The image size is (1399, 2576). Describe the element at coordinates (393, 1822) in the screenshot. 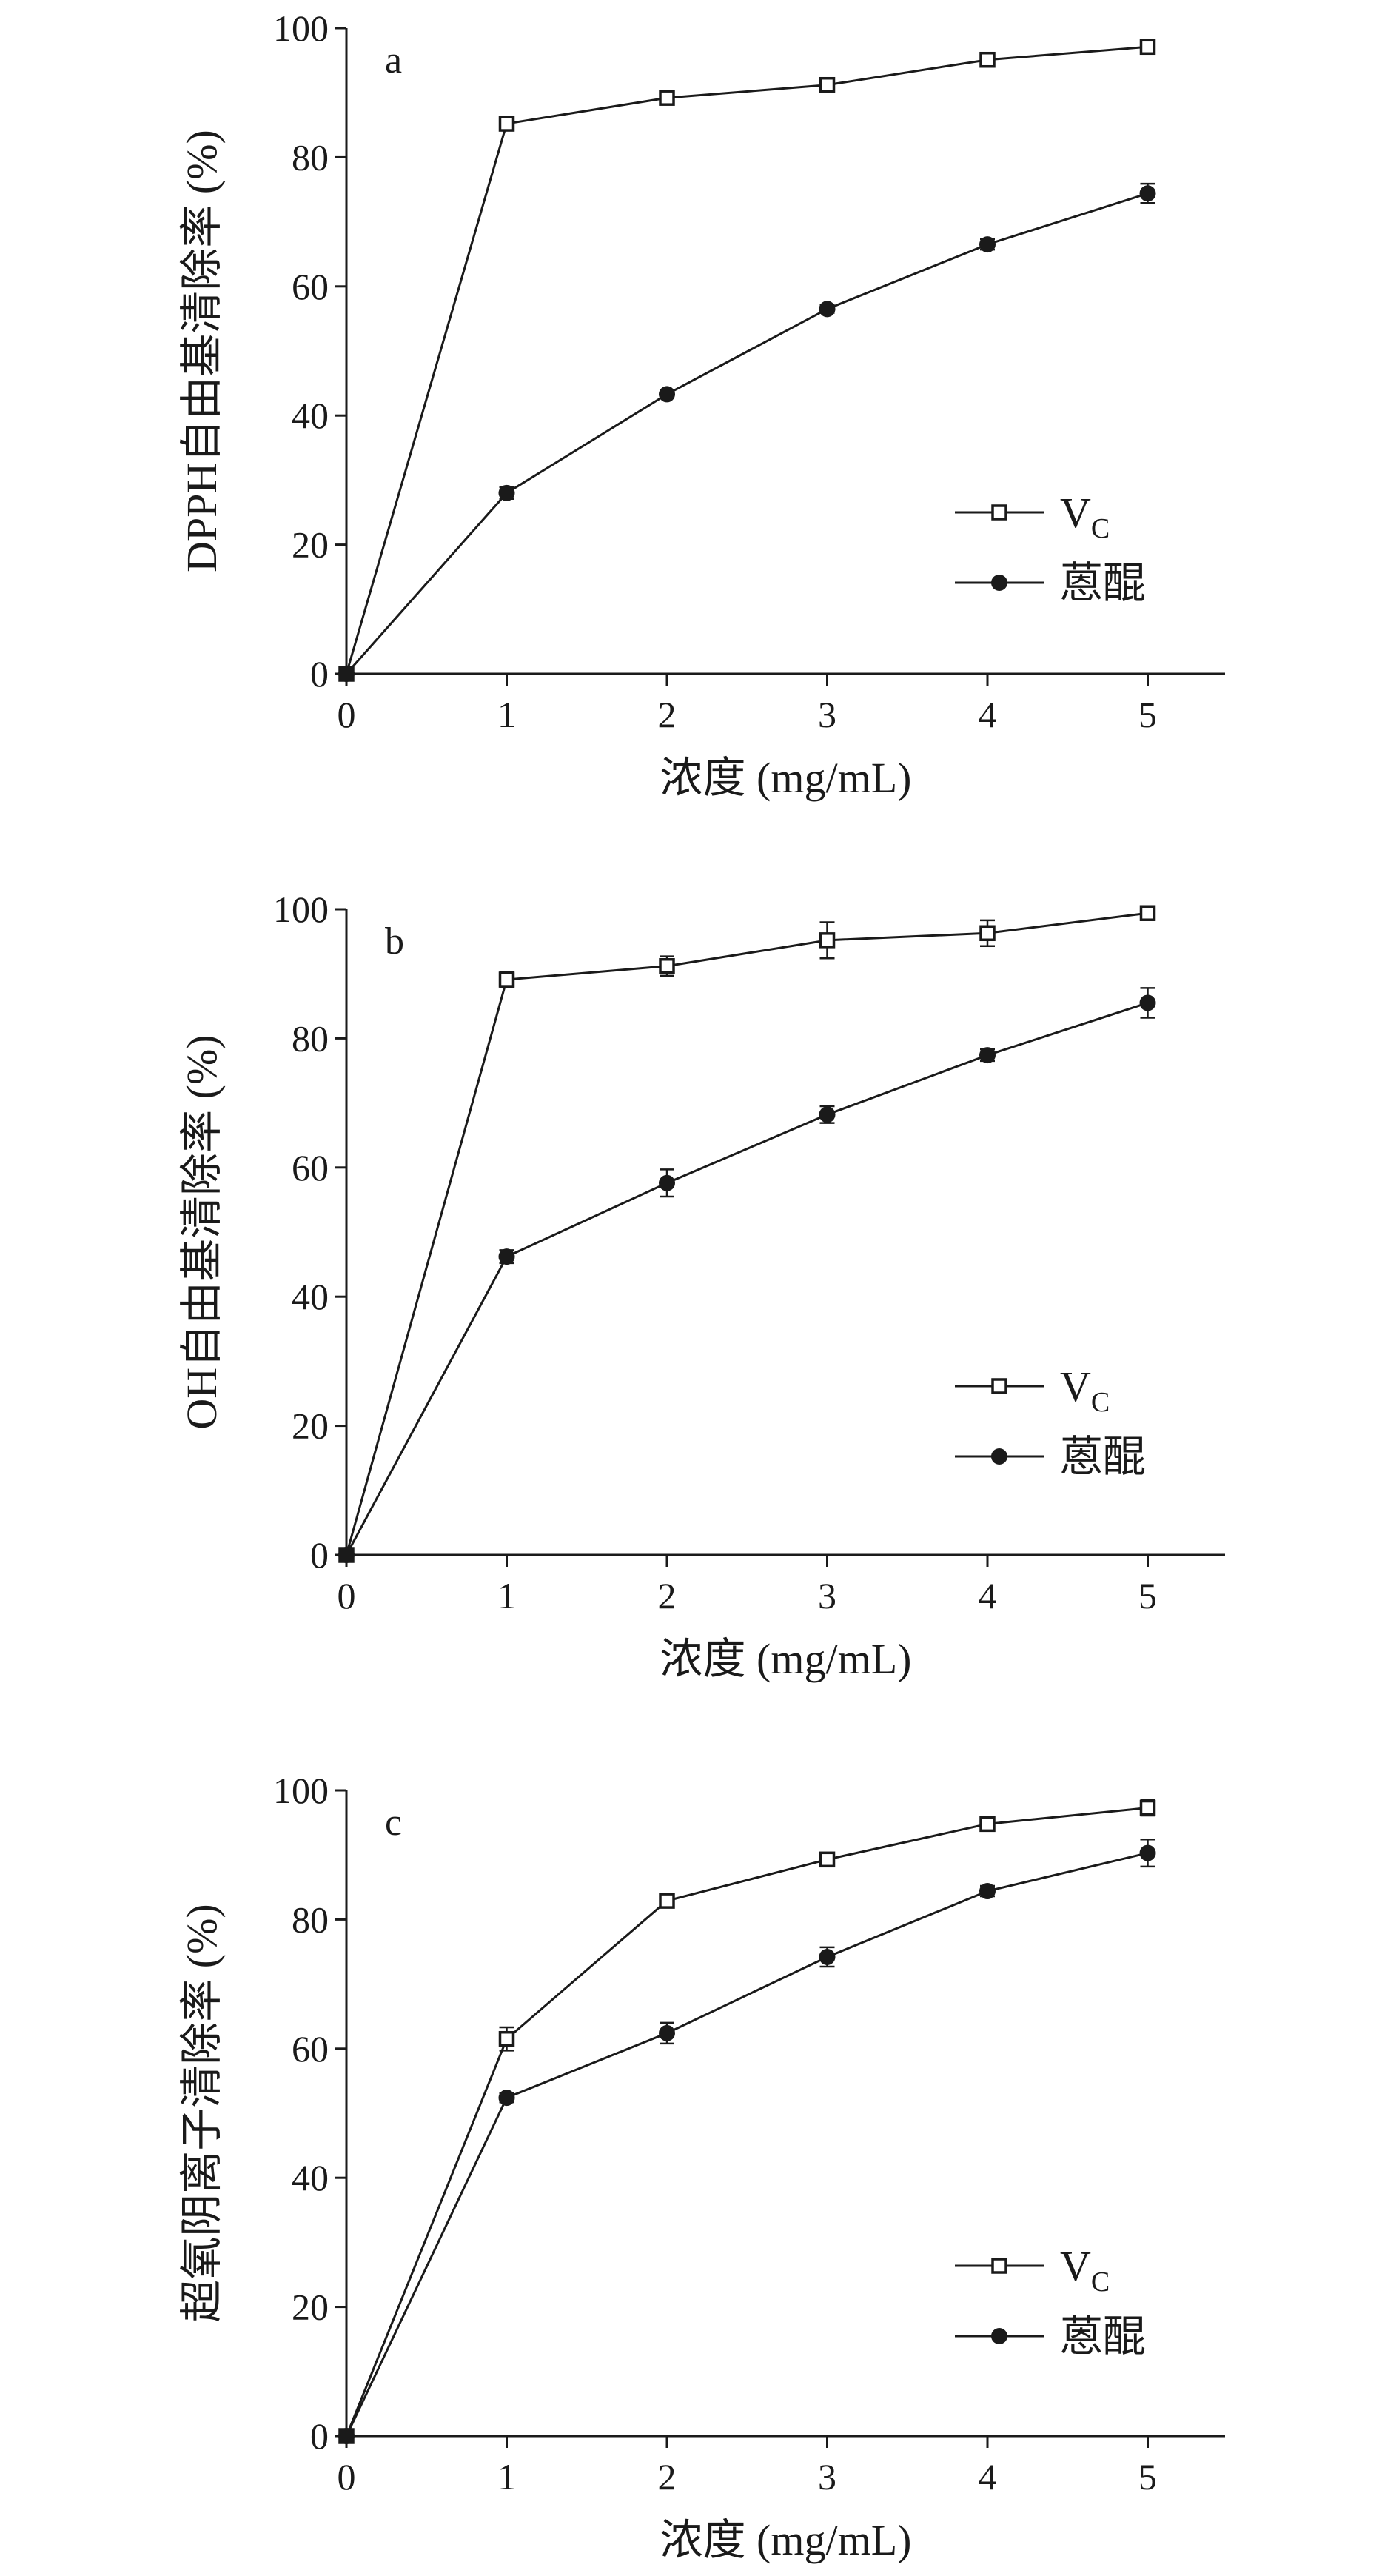

I see `panel-label: c` at that location.